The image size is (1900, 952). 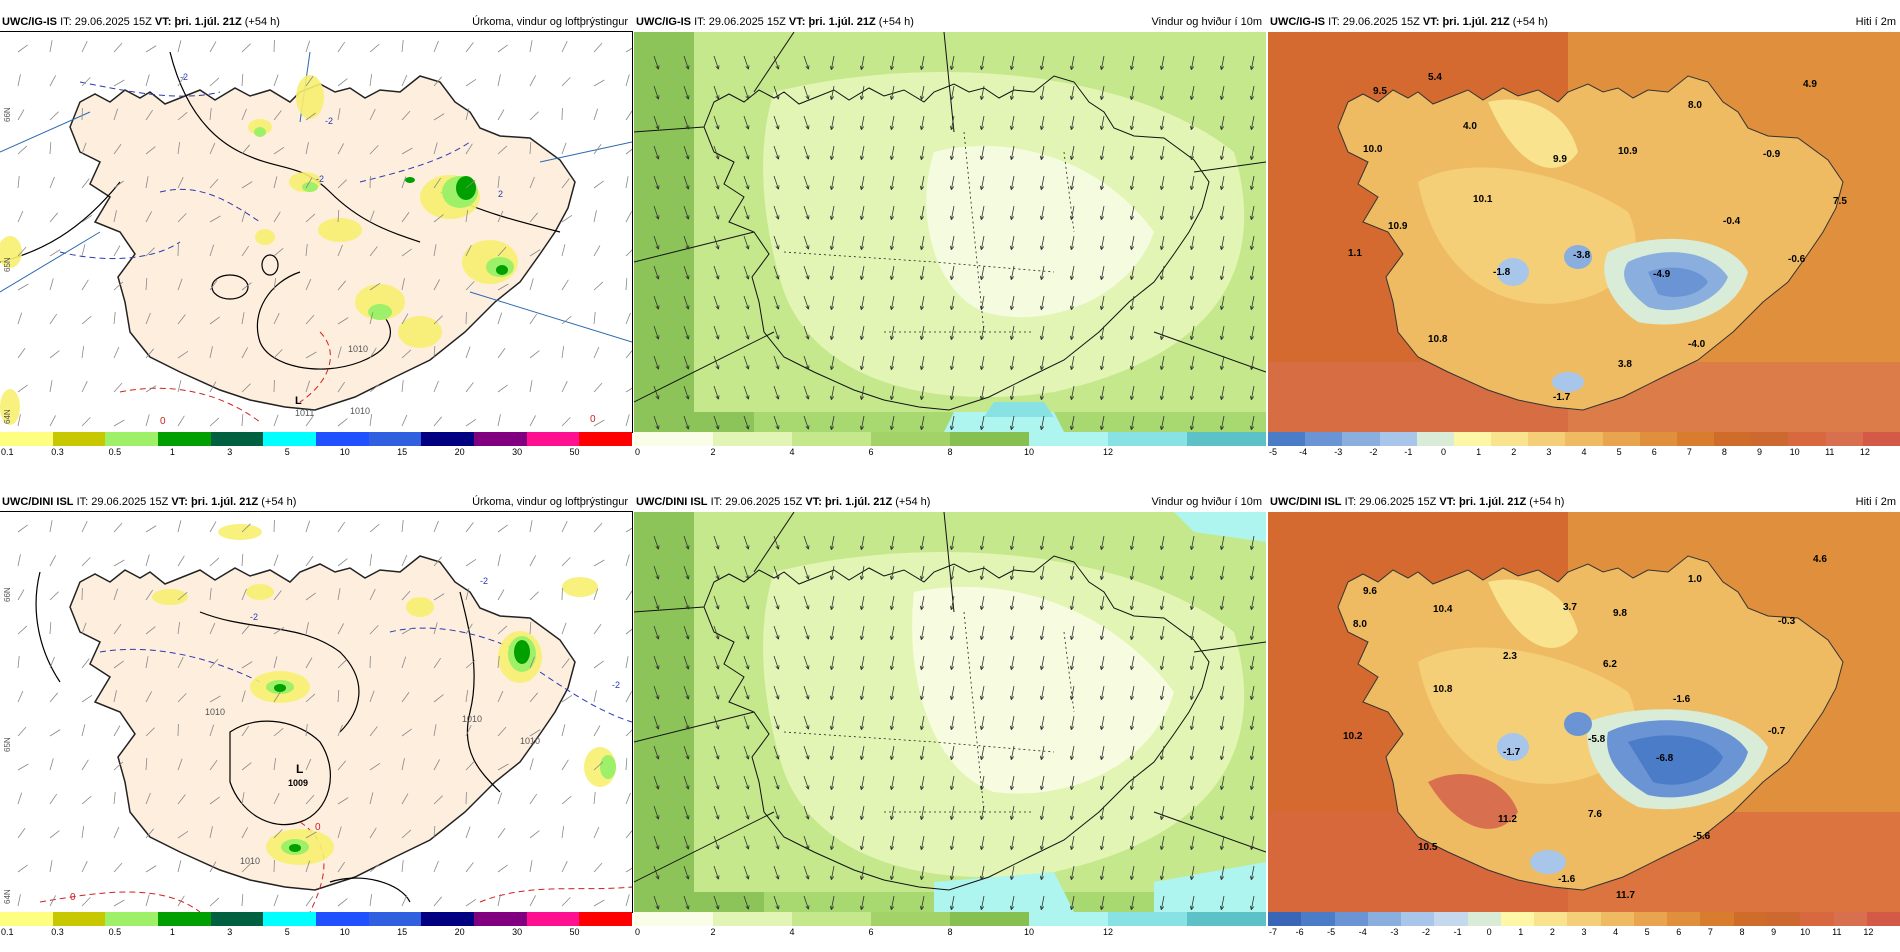 I want to click on temperature-value: 1.0, so click(x=1695, y=579).